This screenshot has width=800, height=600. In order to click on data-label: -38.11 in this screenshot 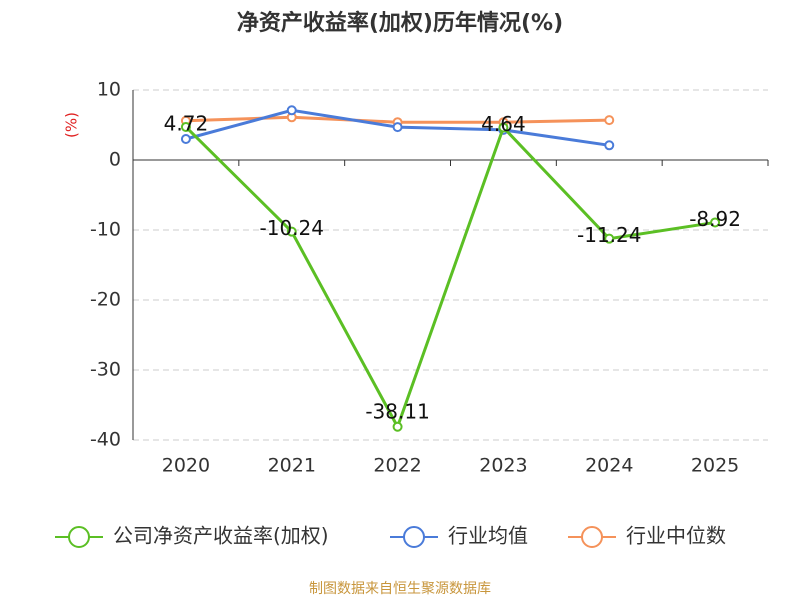, I will do `click(397, 411)`.